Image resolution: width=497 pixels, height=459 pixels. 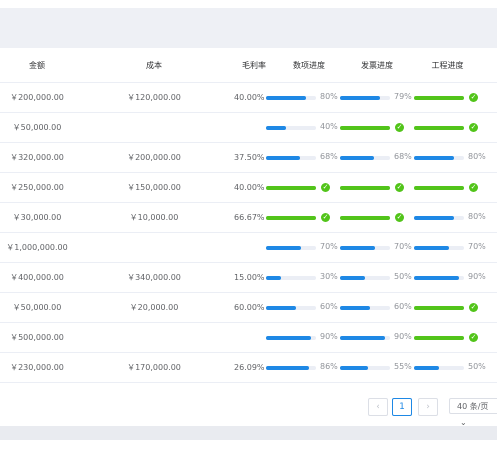 What do you see at coordinates (463, 422) in the screenshot?
I see `chevron-down-icon: ⌄` at bounding box center [463, 422].